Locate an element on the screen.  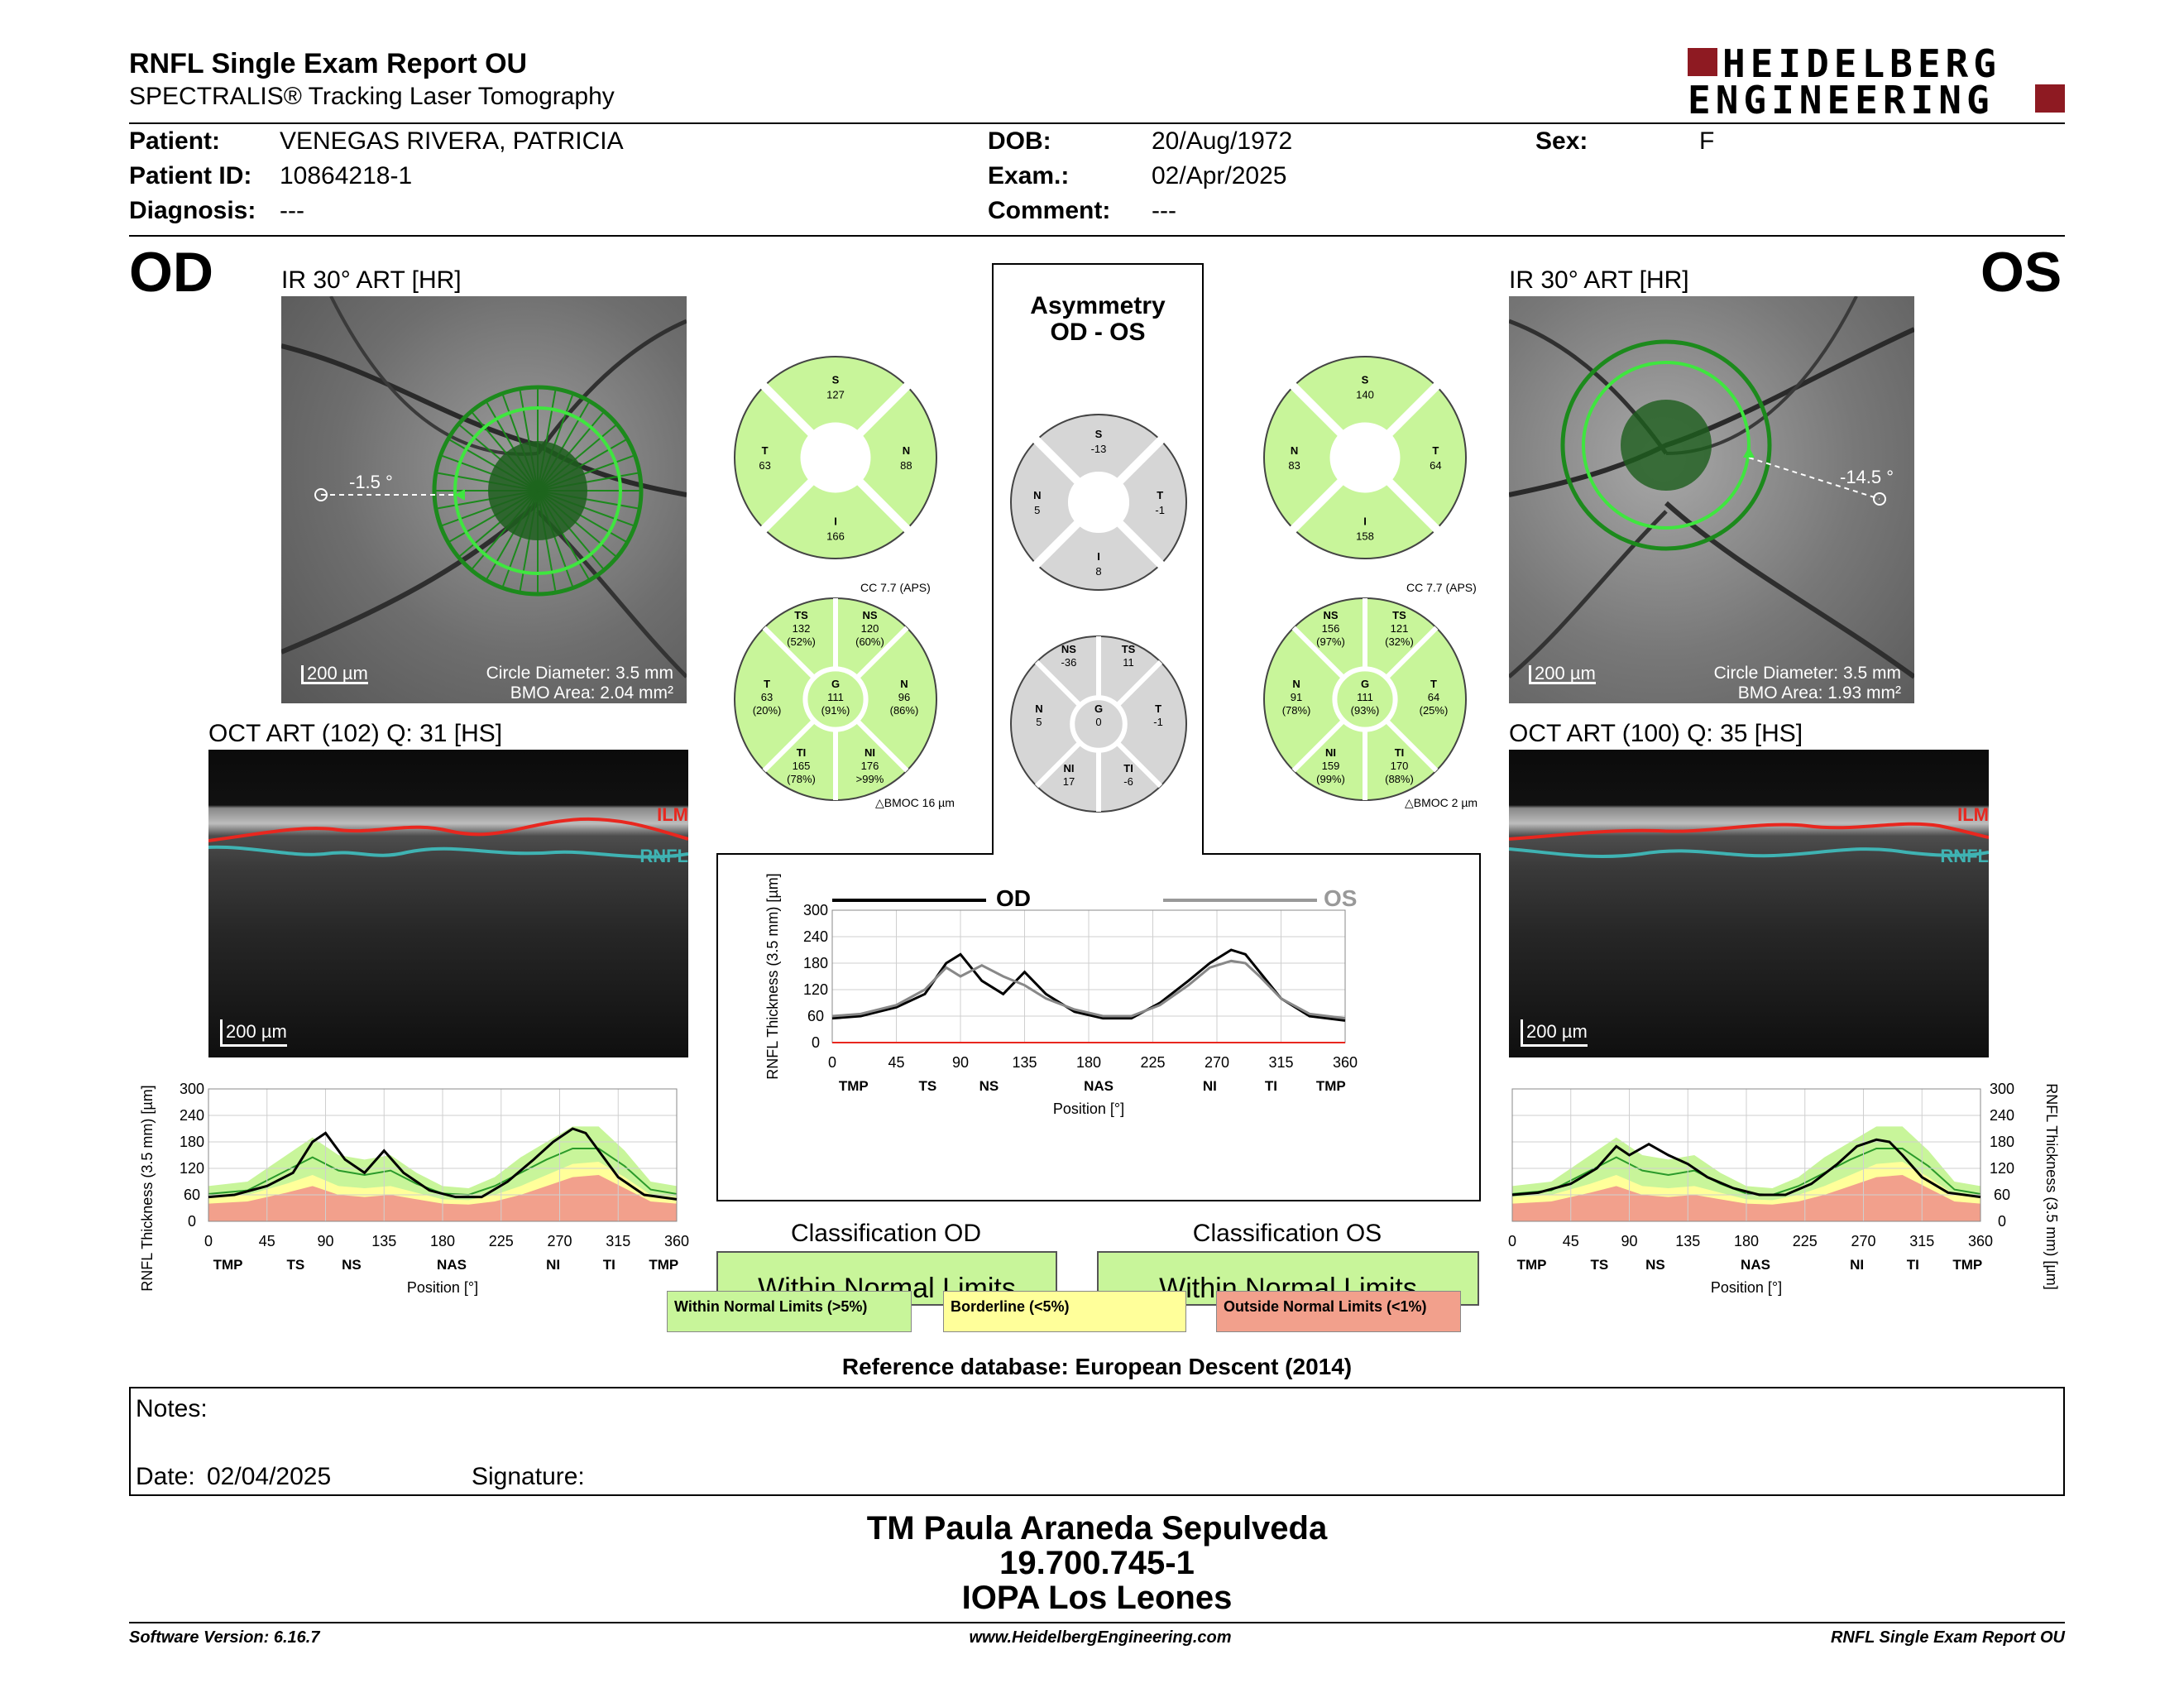
od-ir-overlay is located at coordinates (484, 487).